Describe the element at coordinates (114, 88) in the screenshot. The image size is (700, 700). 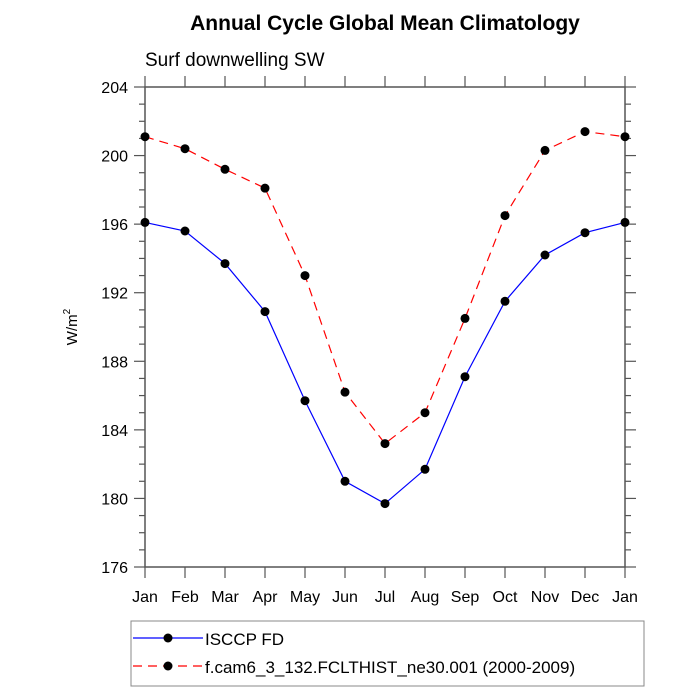
I see `y-tick-label: 204` at that location.